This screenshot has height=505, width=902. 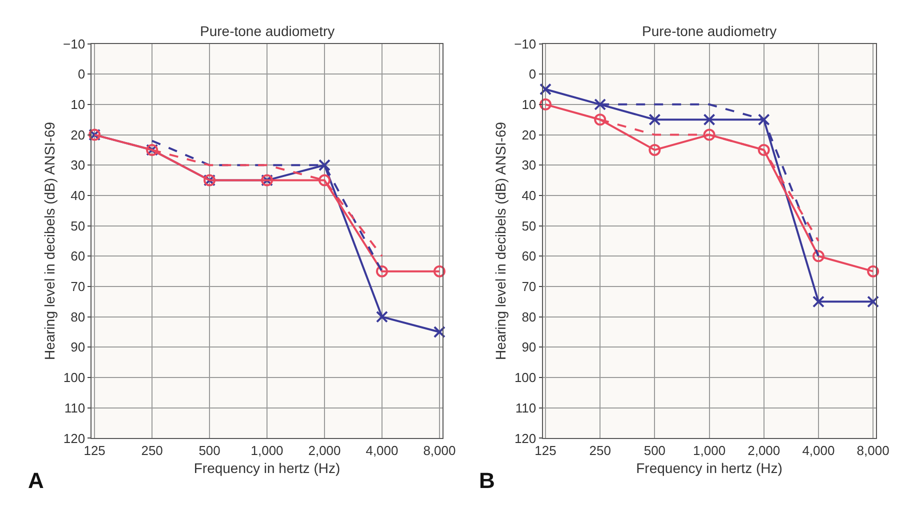 What do you see at coordinates (487, 480) in the screenshot?
I see `text: B` at bounding box center [487, 480].